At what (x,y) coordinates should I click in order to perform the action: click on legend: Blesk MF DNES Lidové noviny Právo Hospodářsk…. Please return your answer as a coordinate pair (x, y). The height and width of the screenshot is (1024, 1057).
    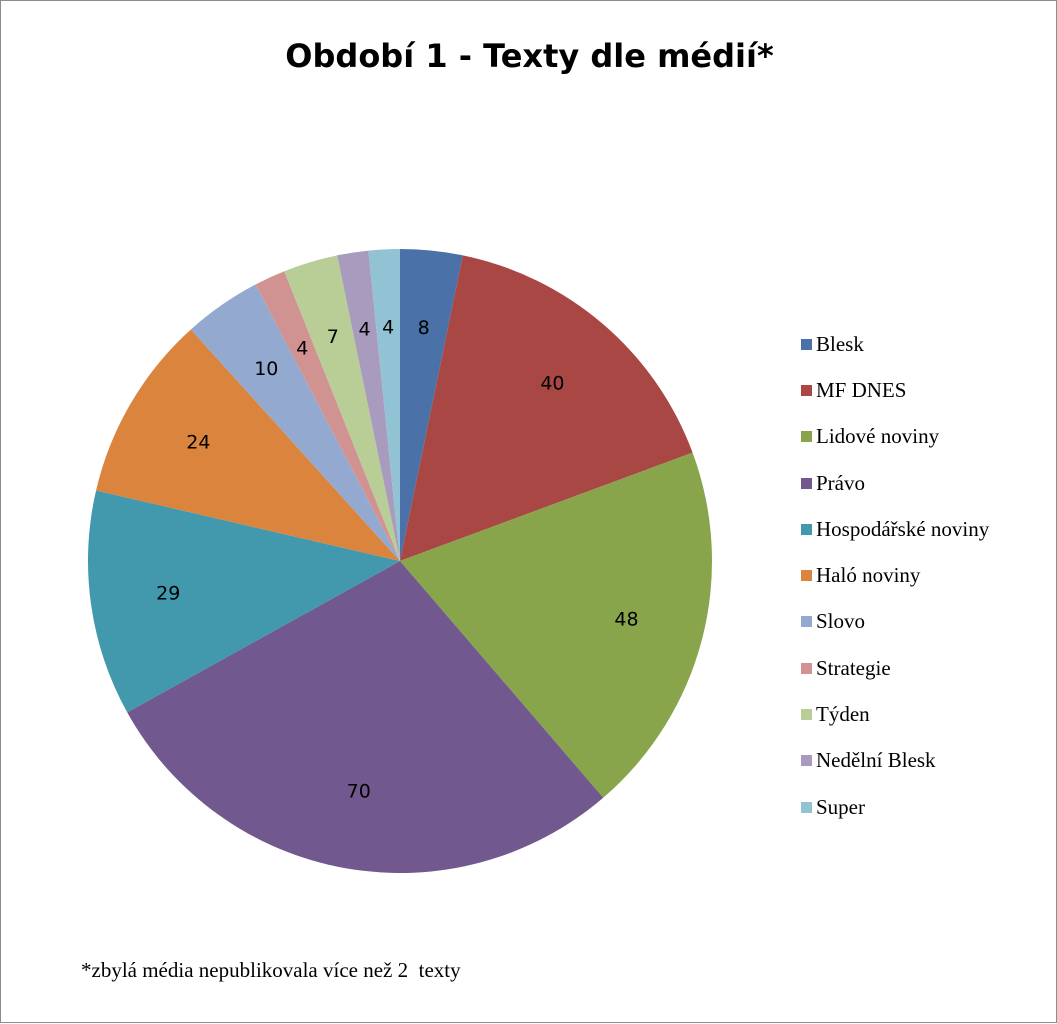
    Looking at the image, I should click on (895, 575).